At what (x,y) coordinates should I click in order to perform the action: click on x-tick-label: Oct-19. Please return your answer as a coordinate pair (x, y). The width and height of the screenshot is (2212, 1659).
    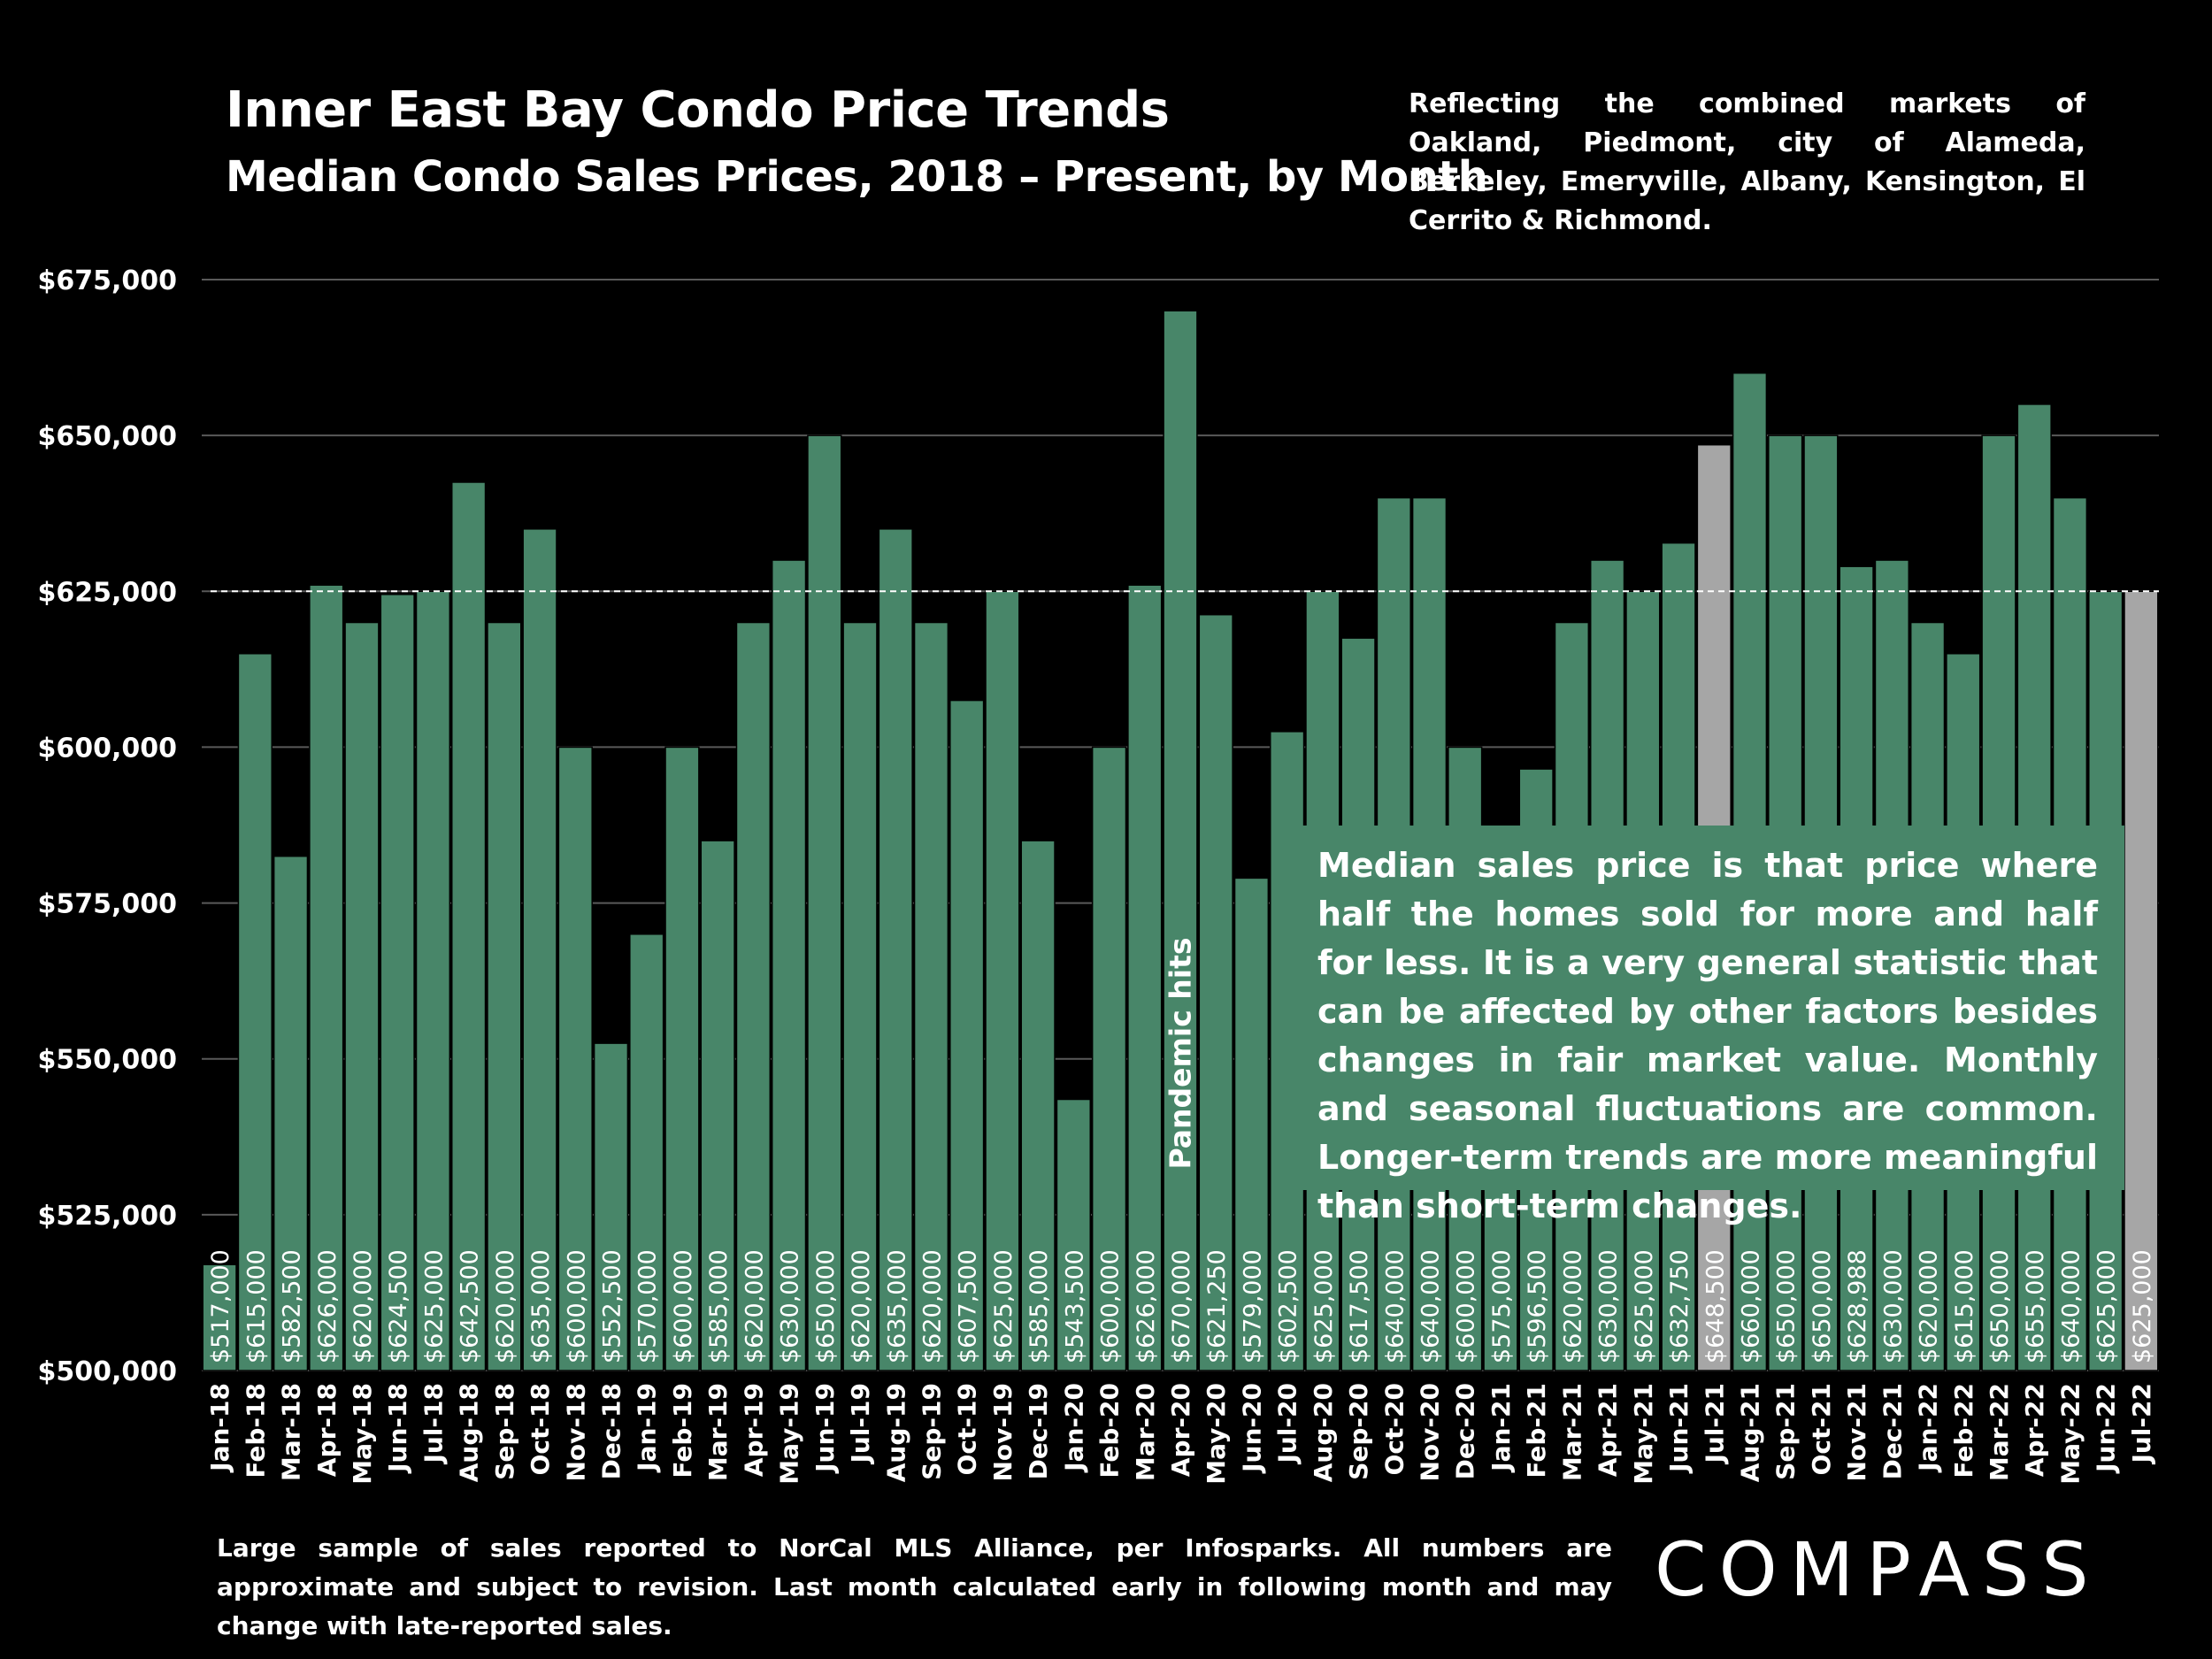
    Looking at the image, I should click on (968, 1429).